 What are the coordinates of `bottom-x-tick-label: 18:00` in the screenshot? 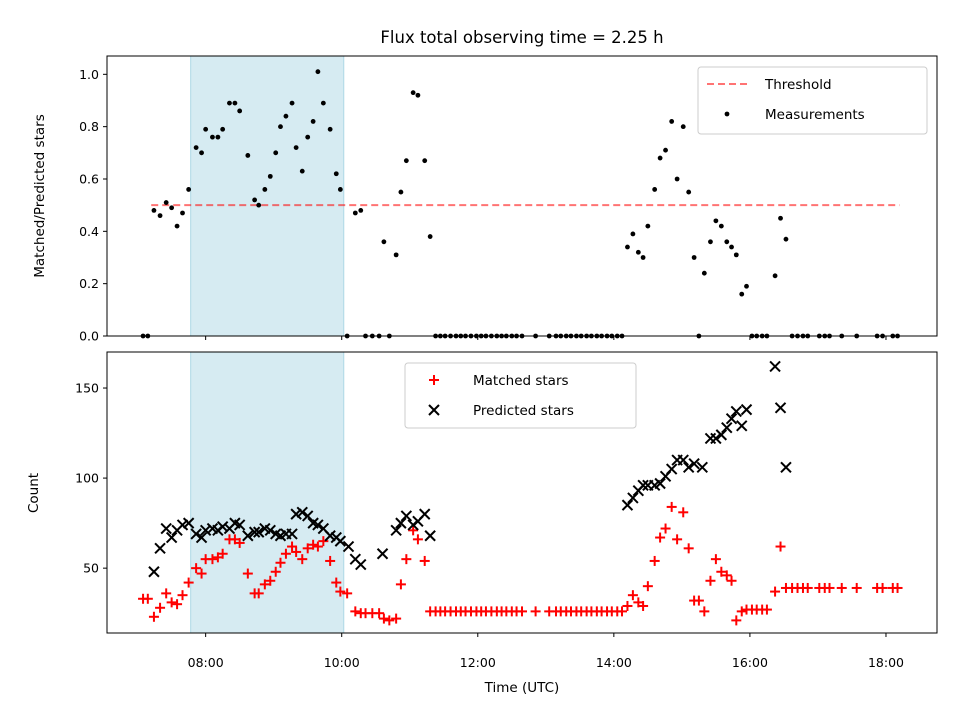 It's located at (886, 662).